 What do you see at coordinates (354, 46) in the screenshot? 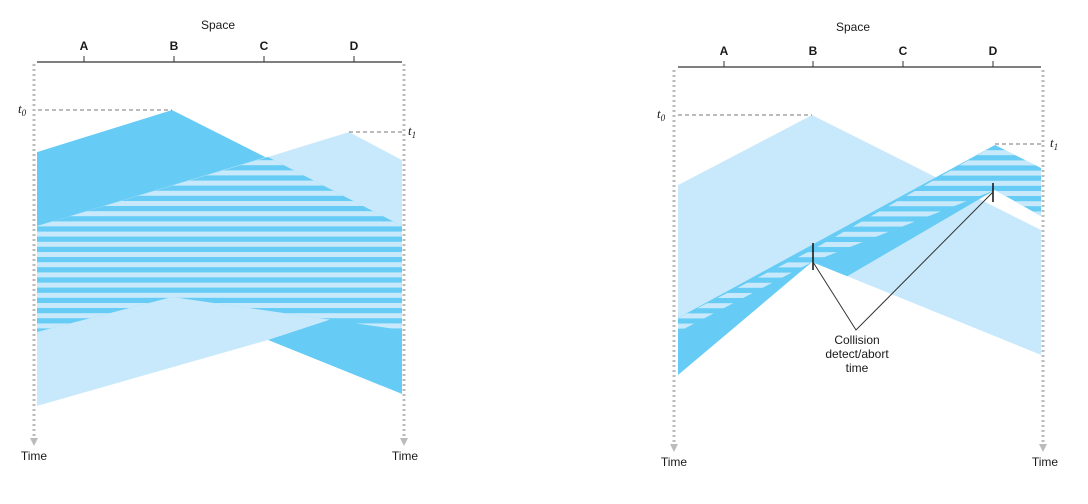
I see `left-node-d: D` at bounding box center [354, 46].